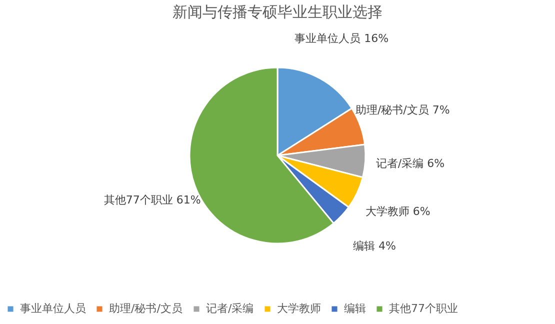 The image size is (555, 324). I want to click on legend-label: 助理/秘书/文员, so click(145, 308).